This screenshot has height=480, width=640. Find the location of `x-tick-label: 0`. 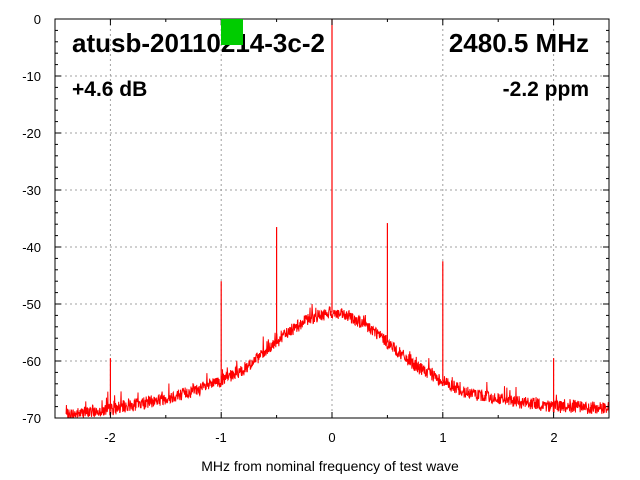

x-tick-label: 0 is located at coordinates (331, 437).